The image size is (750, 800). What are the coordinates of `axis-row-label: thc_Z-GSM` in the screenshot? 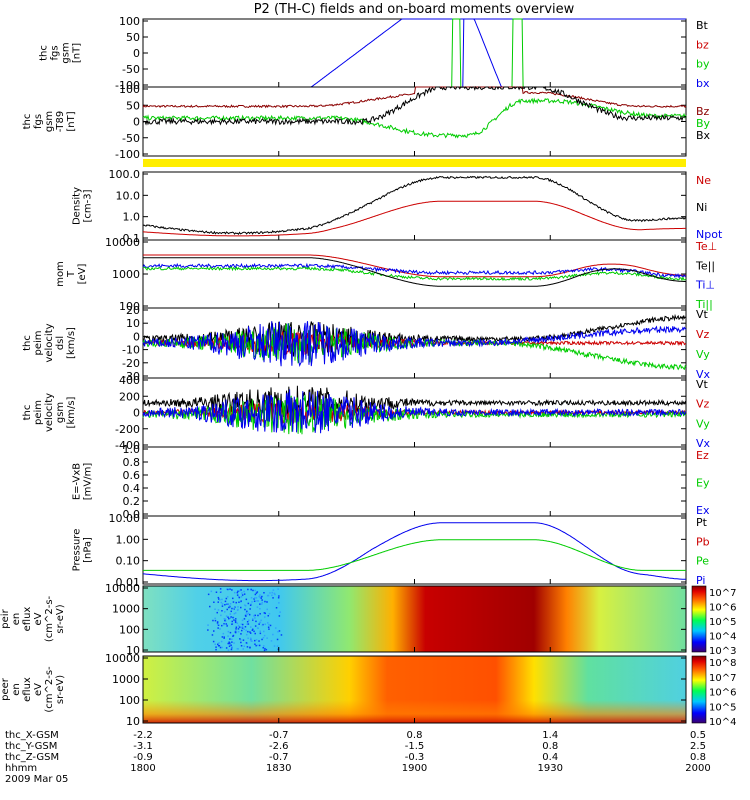 It's located at (32, 757).